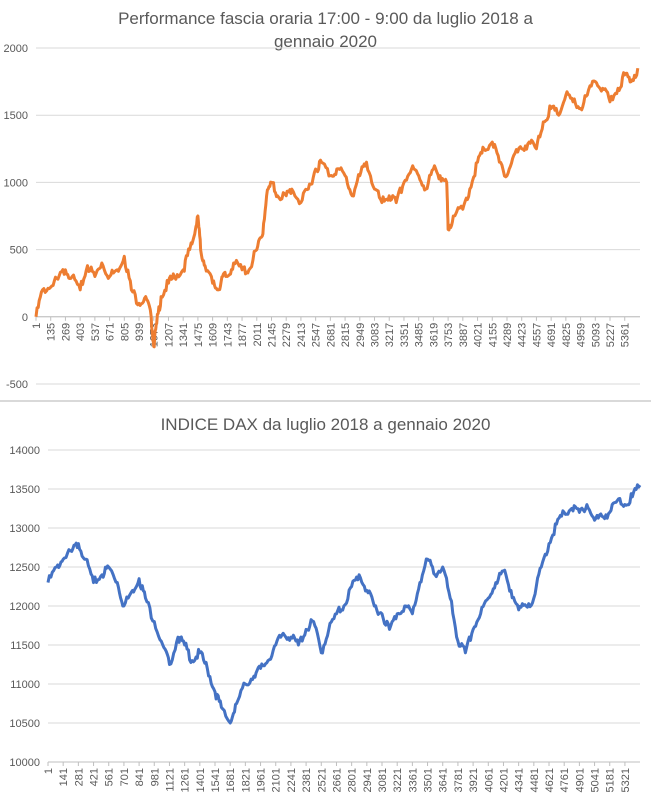 This screenshot has height=806, width=651. What do you see at coordinates (353, 780) in the screenshot?
I see `dax-x-tick-label: 2801` at bounding box center [353, 780].